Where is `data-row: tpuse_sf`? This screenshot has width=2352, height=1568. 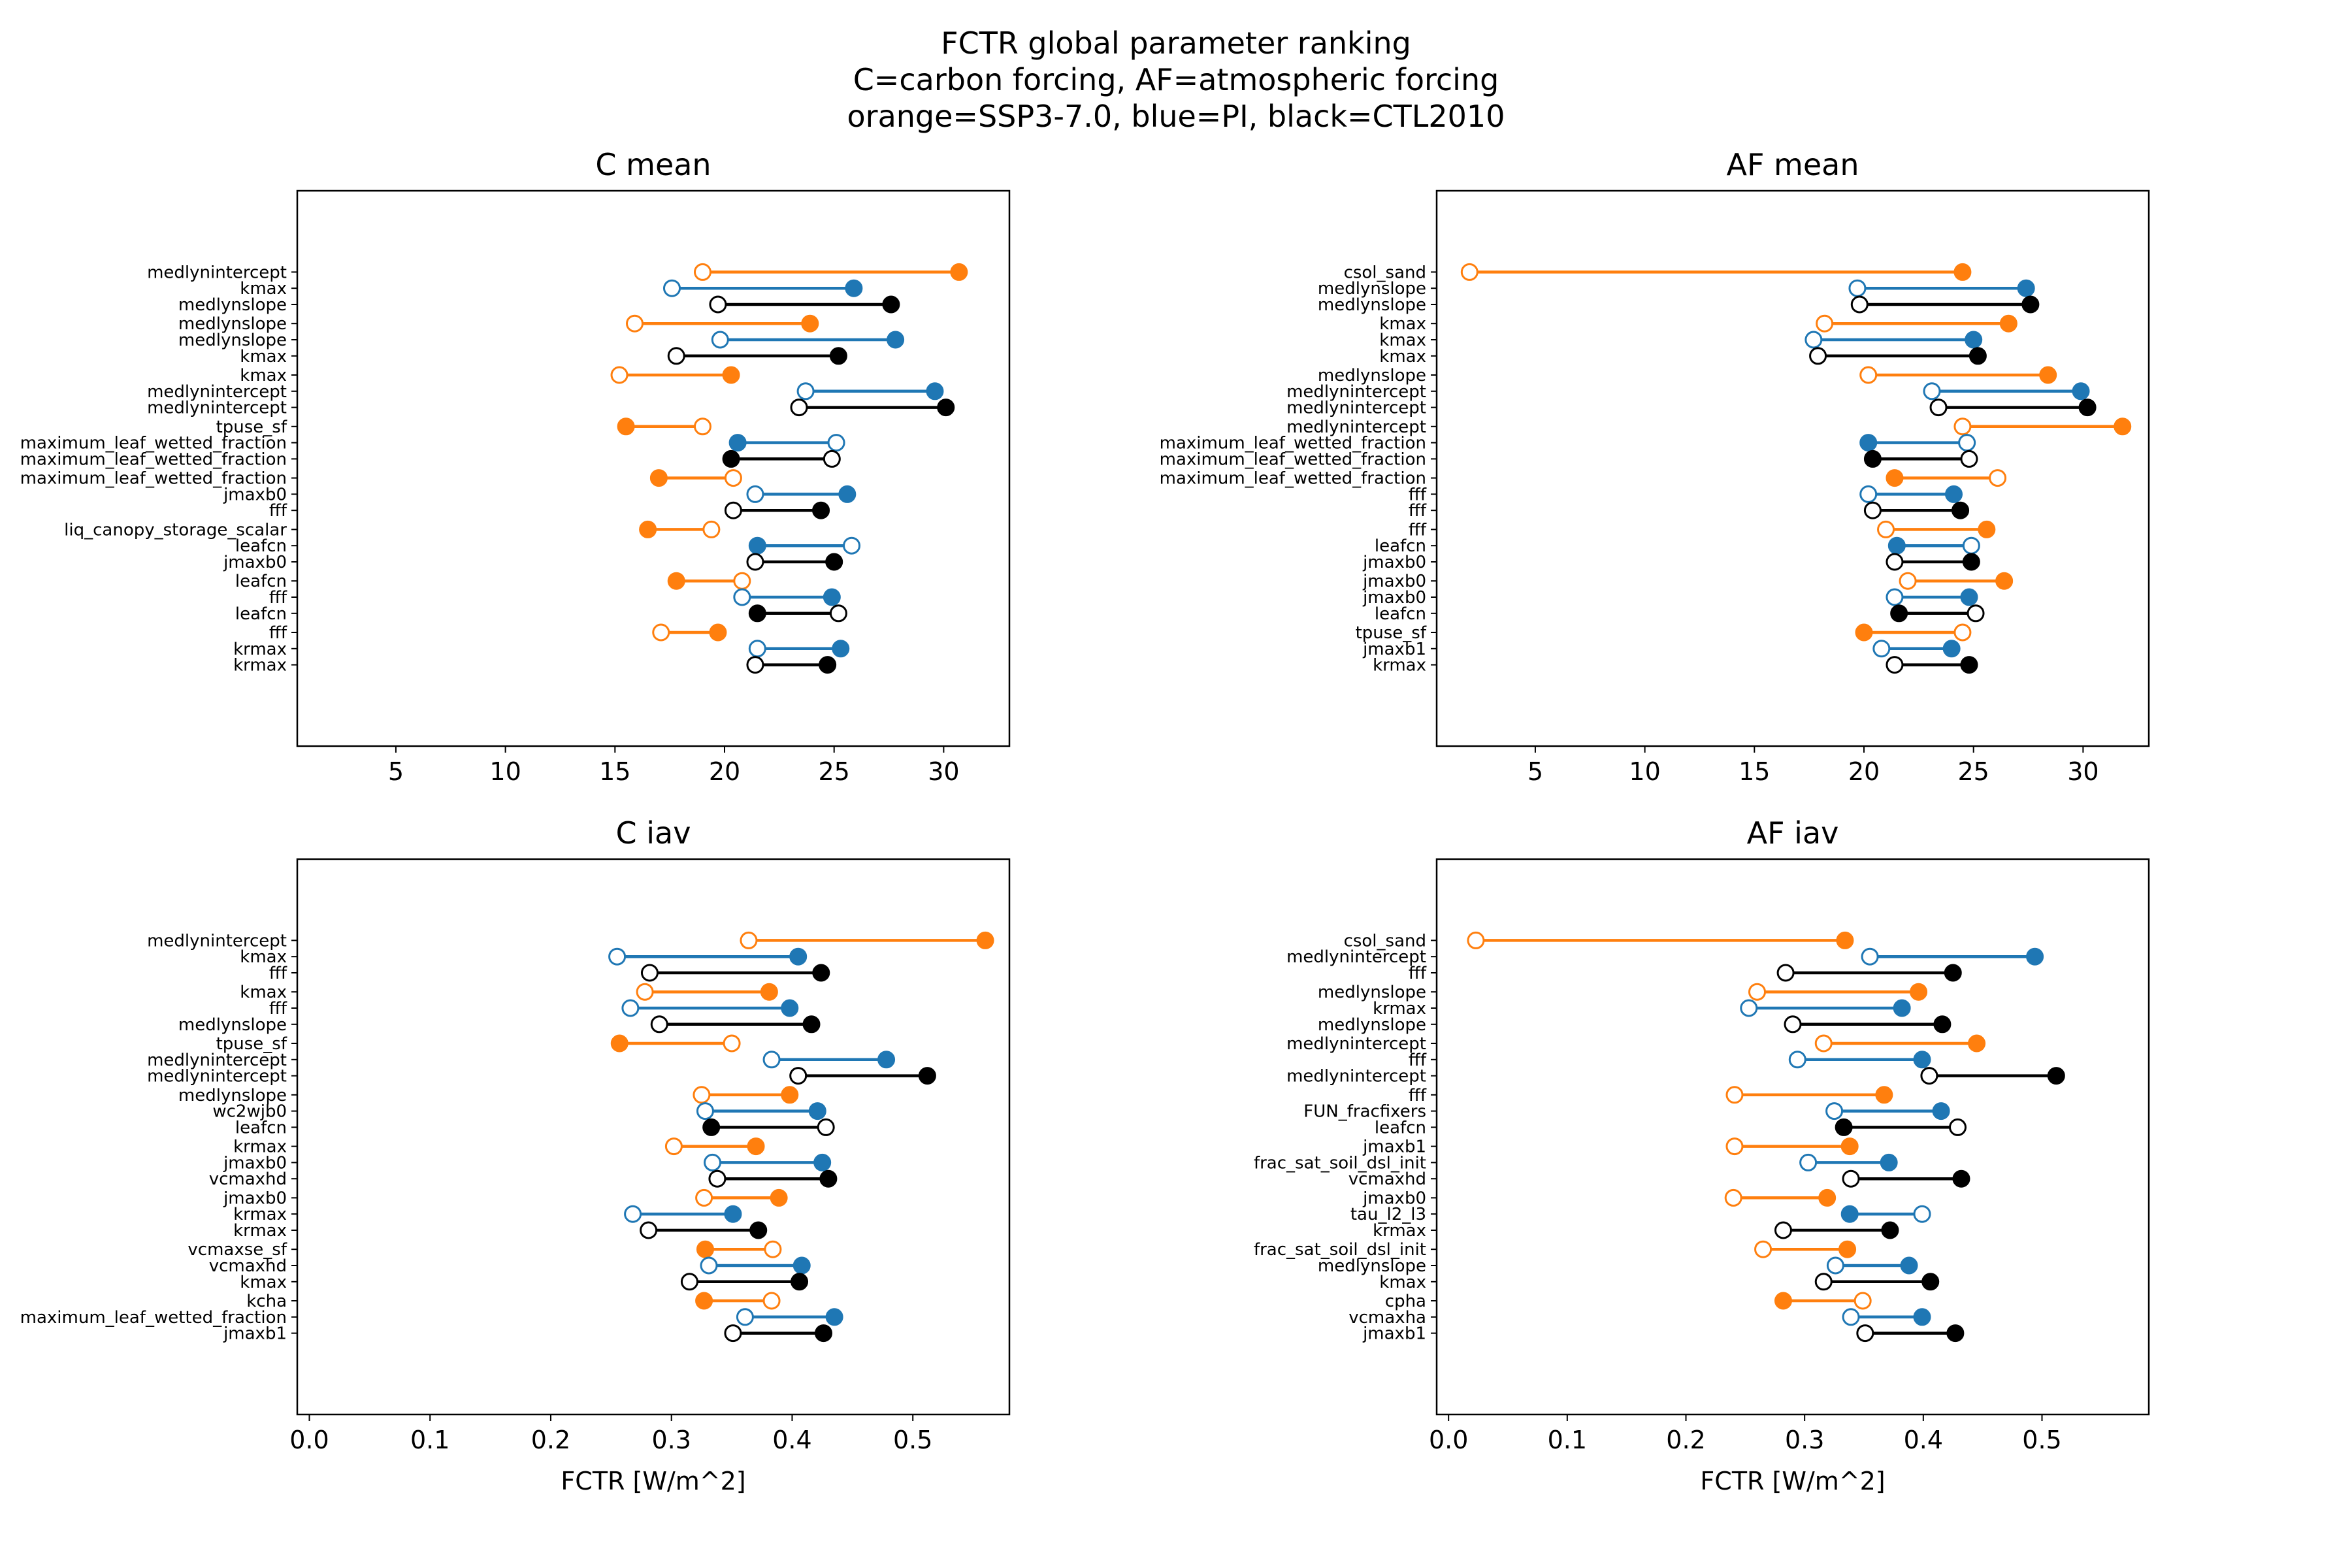 data-row: tpuse_sf is located at coordinates (478, 1044).